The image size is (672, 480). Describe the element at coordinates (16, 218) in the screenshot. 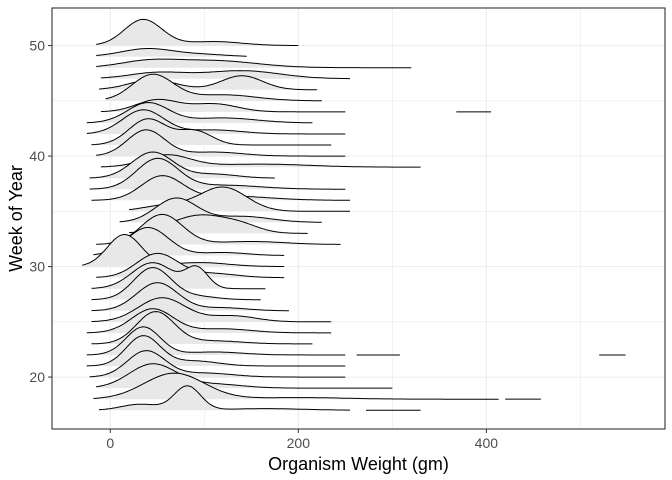

I see `y-axis-title: Week of Year` at that location.